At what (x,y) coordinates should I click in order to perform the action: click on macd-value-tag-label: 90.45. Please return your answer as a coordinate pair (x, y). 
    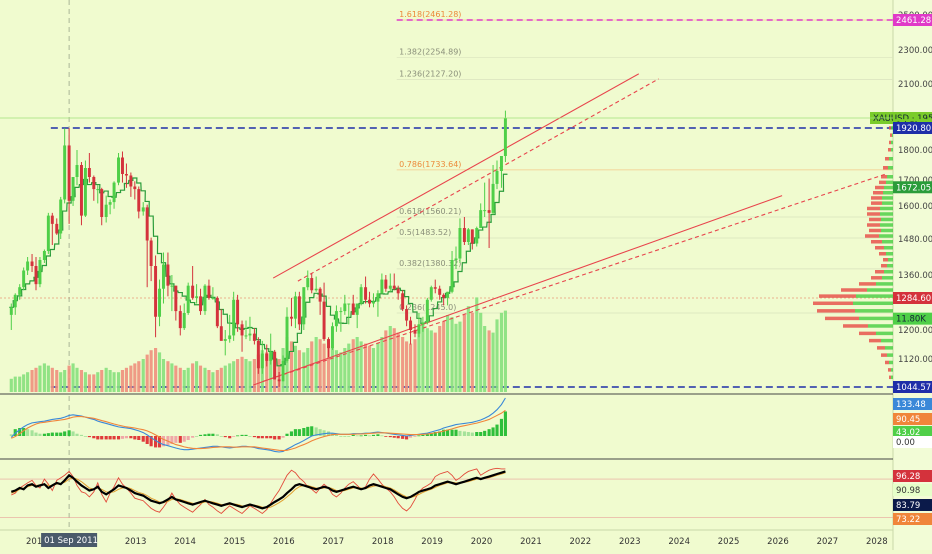
    Looking at the image, I should click on (908, 420).